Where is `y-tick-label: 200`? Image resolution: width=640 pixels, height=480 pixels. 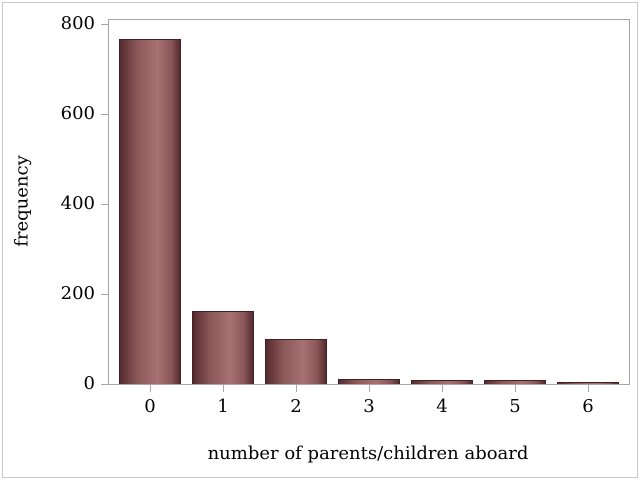
y-tick-label: 200 is located at coordinates (77, 293).